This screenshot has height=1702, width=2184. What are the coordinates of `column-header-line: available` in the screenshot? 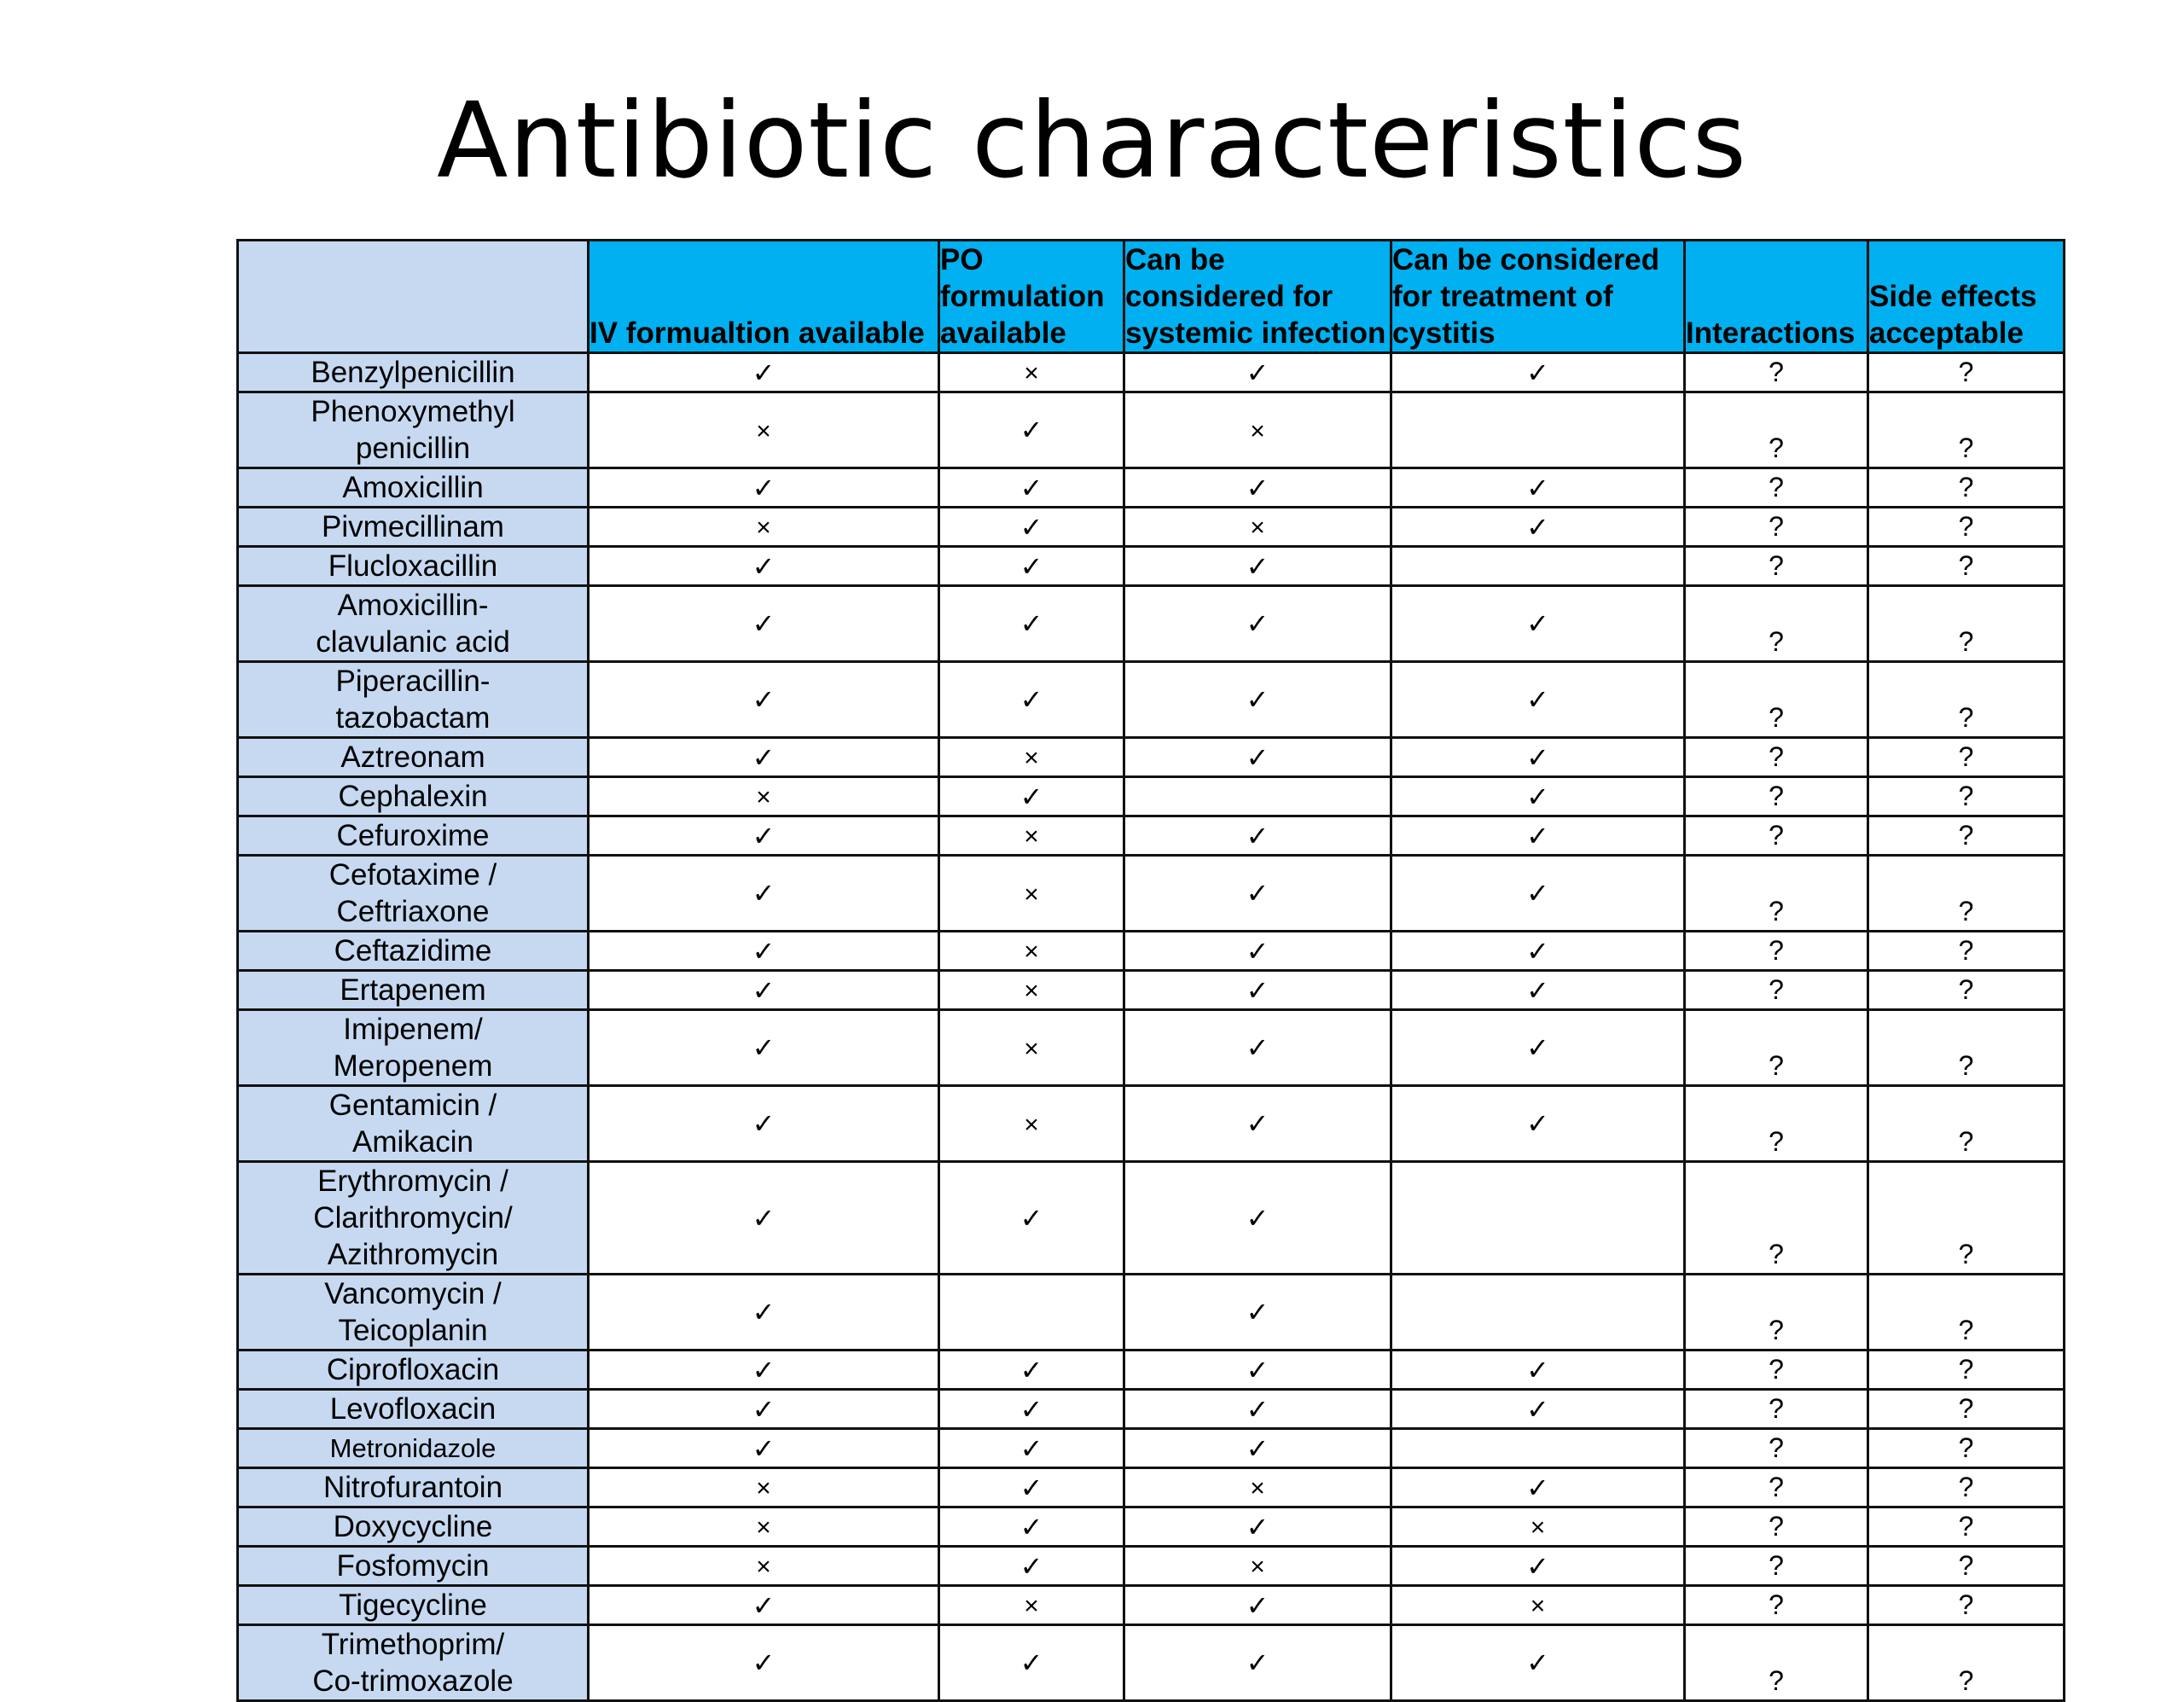 It's located at (1003, 334).